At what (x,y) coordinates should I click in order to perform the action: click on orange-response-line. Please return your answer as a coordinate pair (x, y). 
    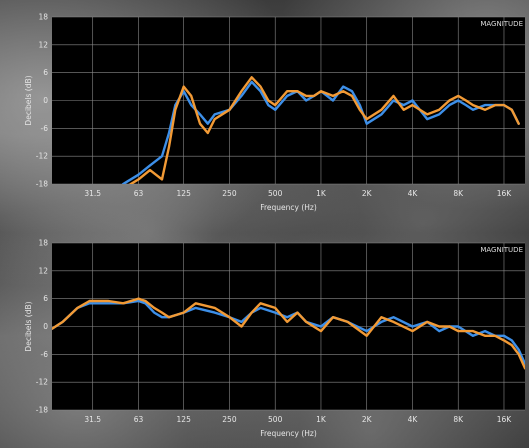
    Looking at the image, I should click on (288, 333).